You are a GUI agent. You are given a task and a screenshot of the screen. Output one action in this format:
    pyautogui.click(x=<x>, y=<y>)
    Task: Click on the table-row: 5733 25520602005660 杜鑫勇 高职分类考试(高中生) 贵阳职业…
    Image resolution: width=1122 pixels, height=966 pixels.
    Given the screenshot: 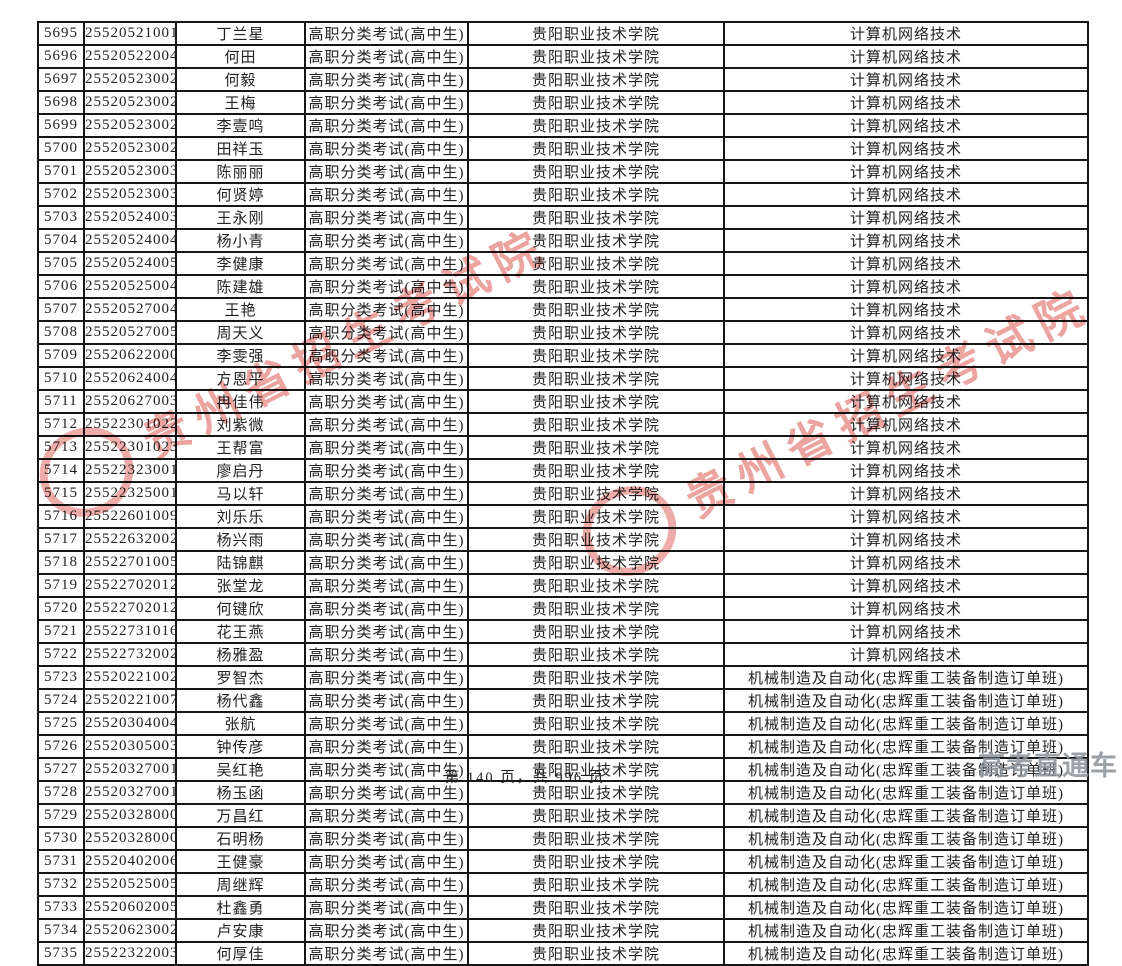 What is the action you would take?
    pyautogui.click(x=563, y=907)
    